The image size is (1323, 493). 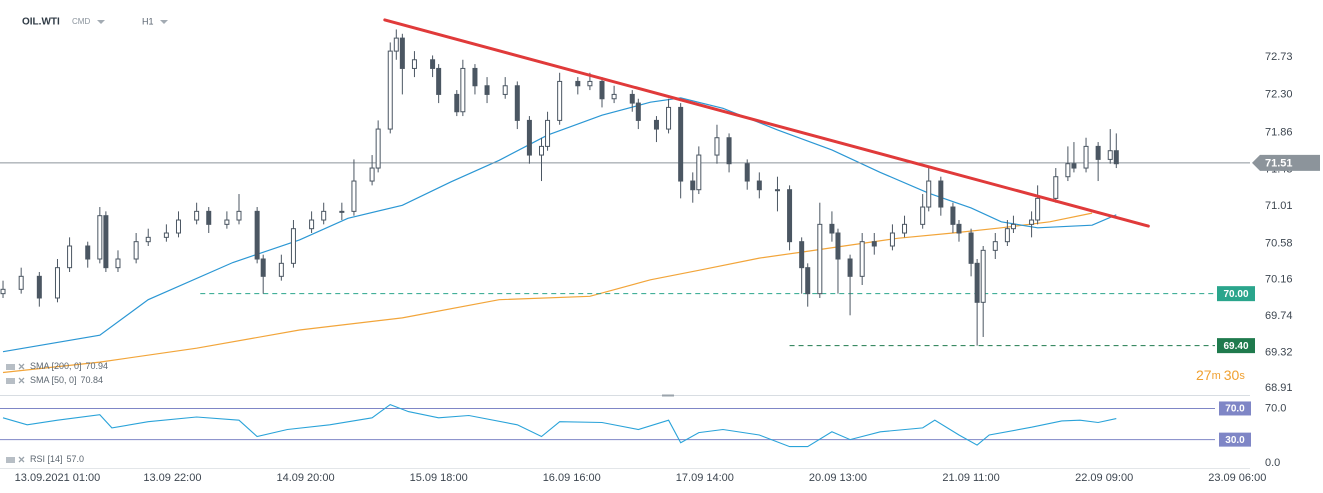 What do you see at coordinates (1279, 163) in the screenshot?
I see `last-price-label: 71.51` at bounding box center [1279, 163].